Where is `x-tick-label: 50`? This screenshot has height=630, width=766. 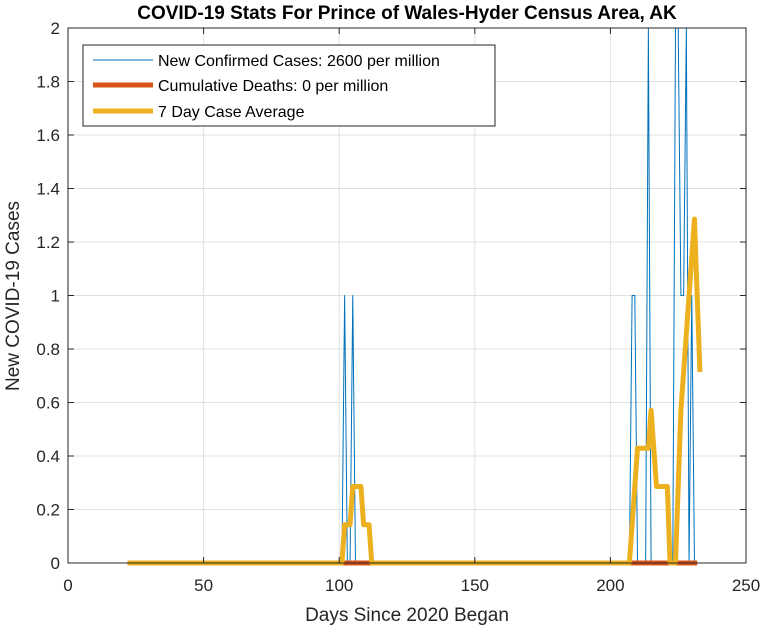 x-tick-label: 50 is located at coordinates (203, 585).